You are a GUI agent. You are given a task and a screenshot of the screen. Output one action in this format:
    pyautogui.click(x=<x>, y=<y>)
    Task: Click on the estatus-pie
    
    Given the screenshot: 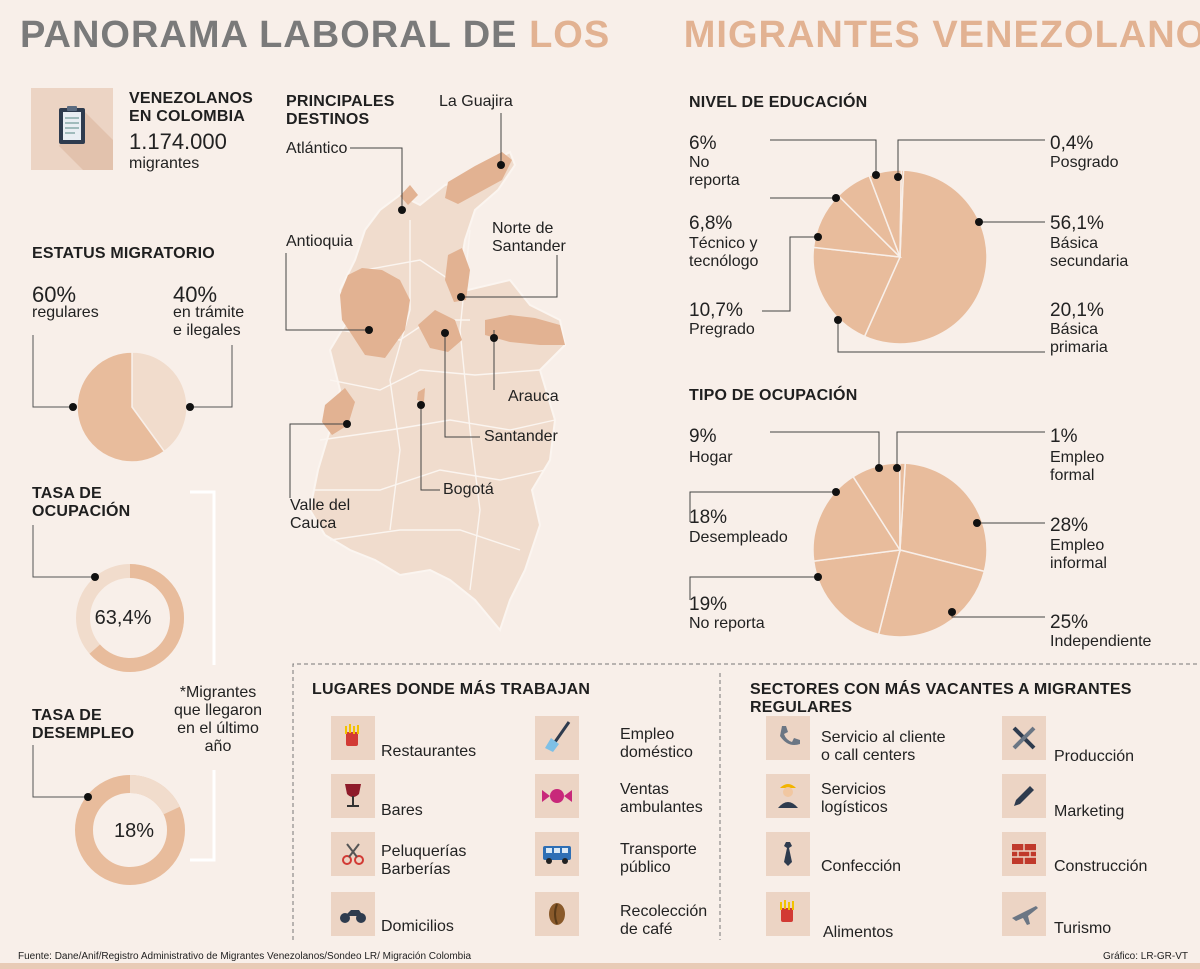 What is the action you would take?
    pyautogui.click(x=132, y=407)
    